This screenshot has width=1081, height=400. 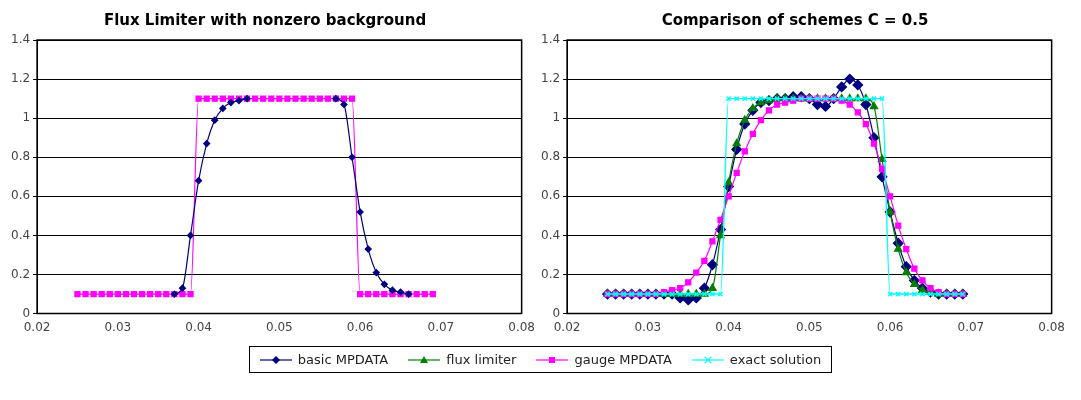 What do you see at coordinates (265, 19) in the screenshot?
I see `chart-title: Flux Limiter with nonzero background` at bounding box center [265, 19].